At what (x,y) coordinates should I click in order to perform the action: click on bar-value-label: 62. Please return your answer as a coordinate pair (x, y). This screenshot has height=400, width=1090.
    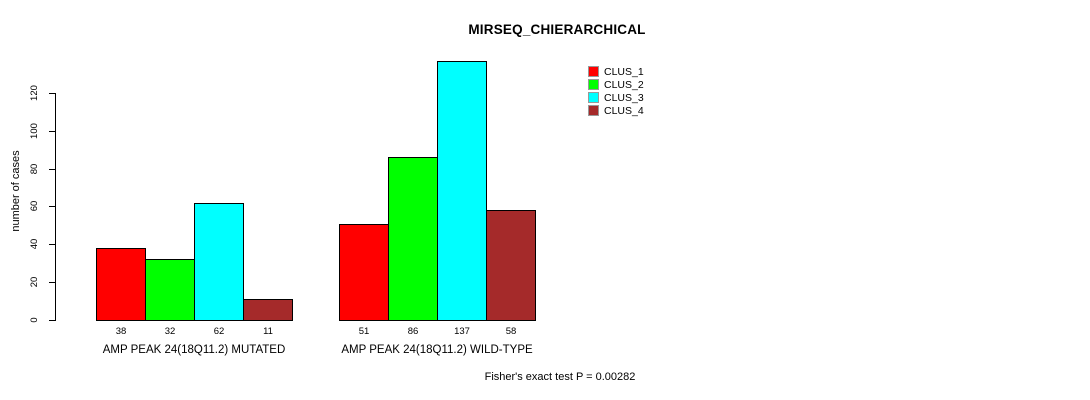
    Looking at the image, I should click on (219, 331).